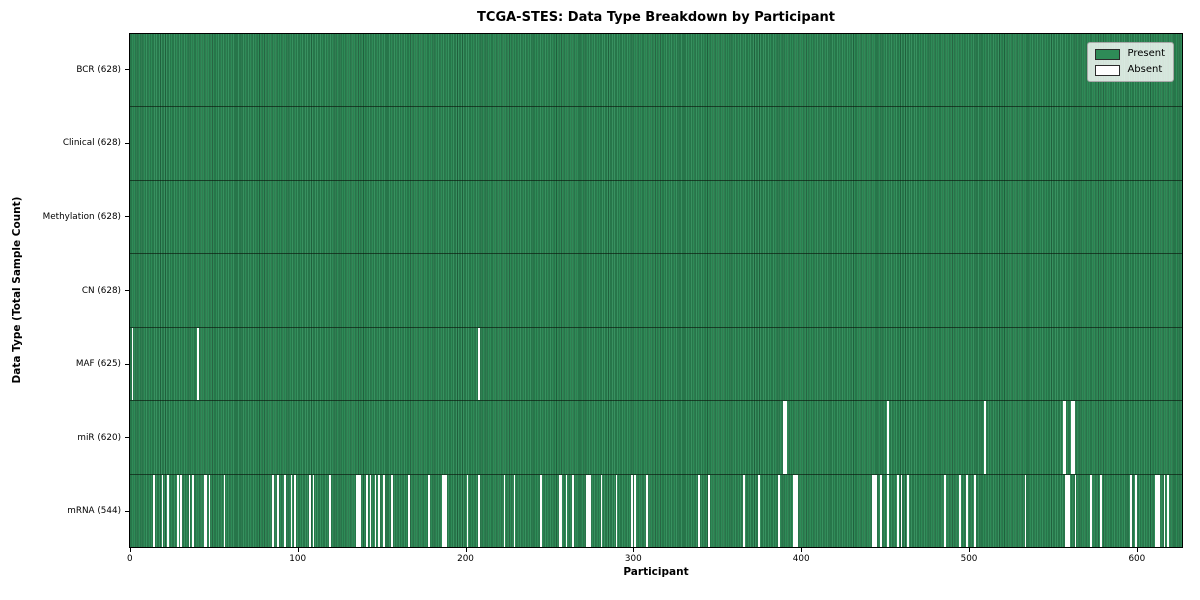 This screenshot has width=1200, height=600. I want to click on absent-swatch-icon, so click(1108, 70).